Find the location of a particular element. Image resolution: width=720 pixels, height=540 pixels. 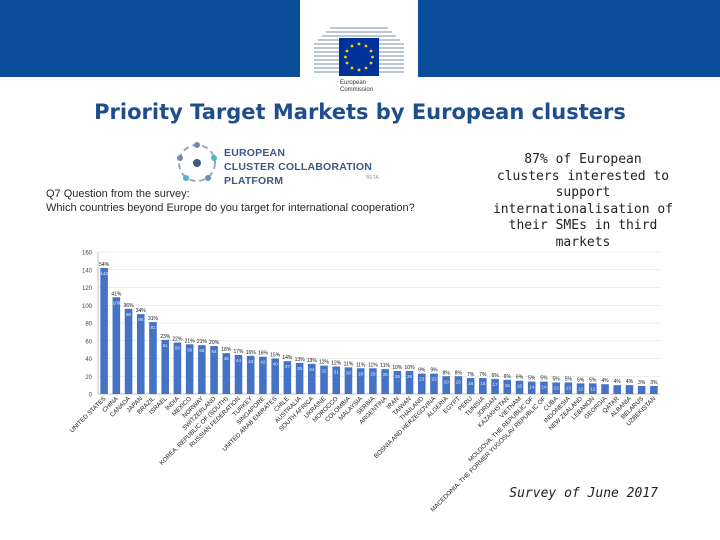

bar-value-label: 23 is located at coordinates (422, 379).